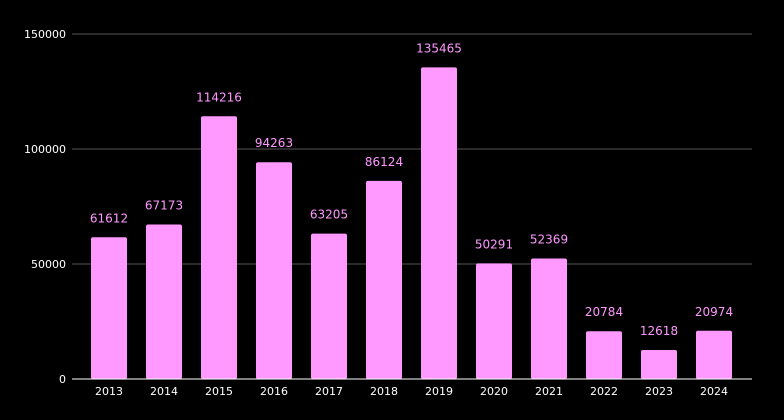  Describe the element at coordinates (45, 207) in the screenshot. I see `y-axis-ticks: 0 50000 100000 150000` at that location.